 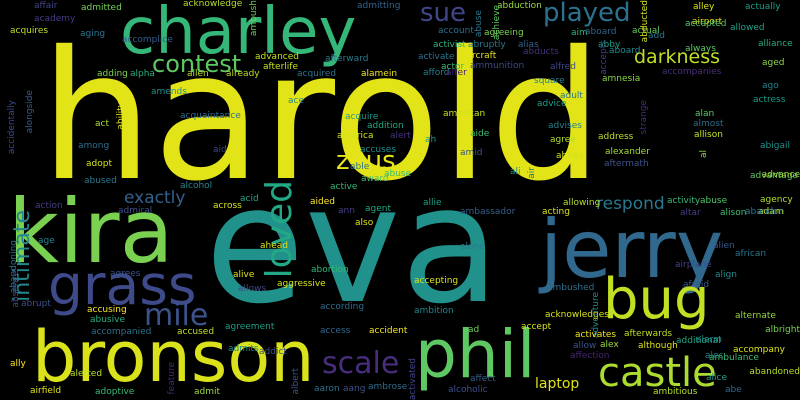 I want to click on cloud-word: advantage, so click(x=774, y=176).